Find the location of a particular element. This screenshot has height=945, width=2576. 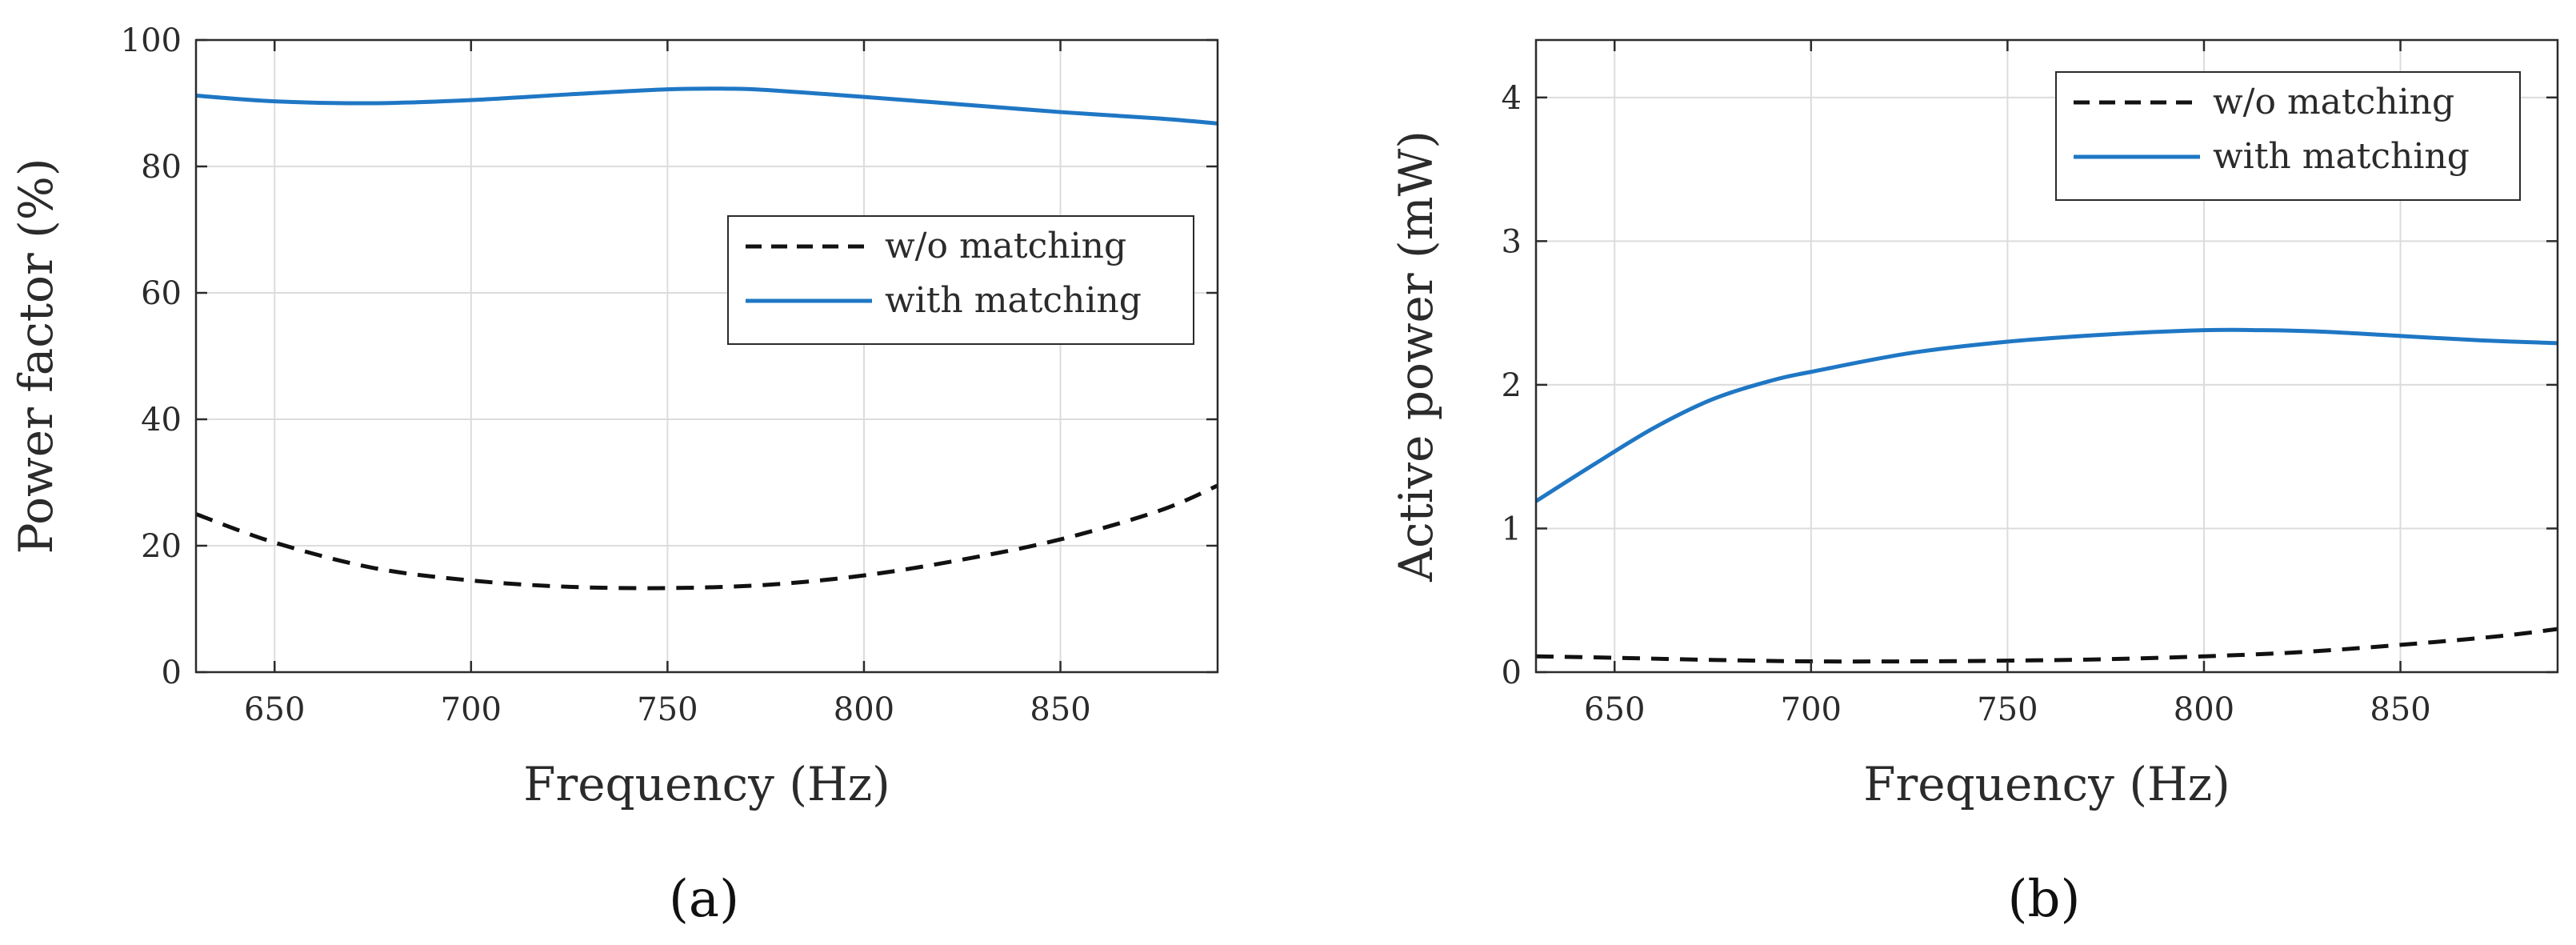

panel-caption: (b) is located at coordinates (2044, 900).